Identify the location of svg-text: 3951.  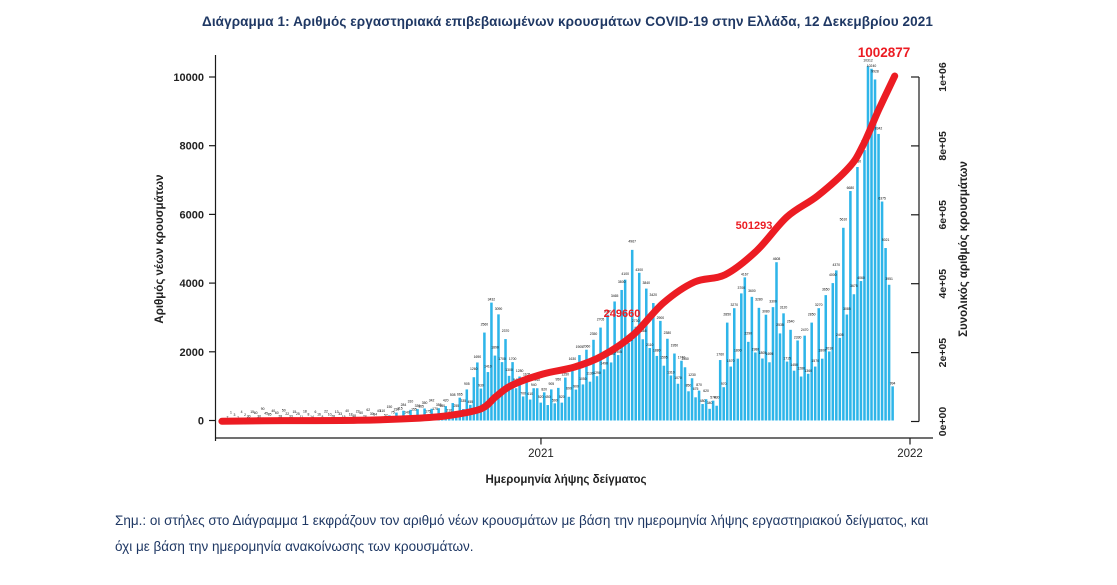
(889, 279).